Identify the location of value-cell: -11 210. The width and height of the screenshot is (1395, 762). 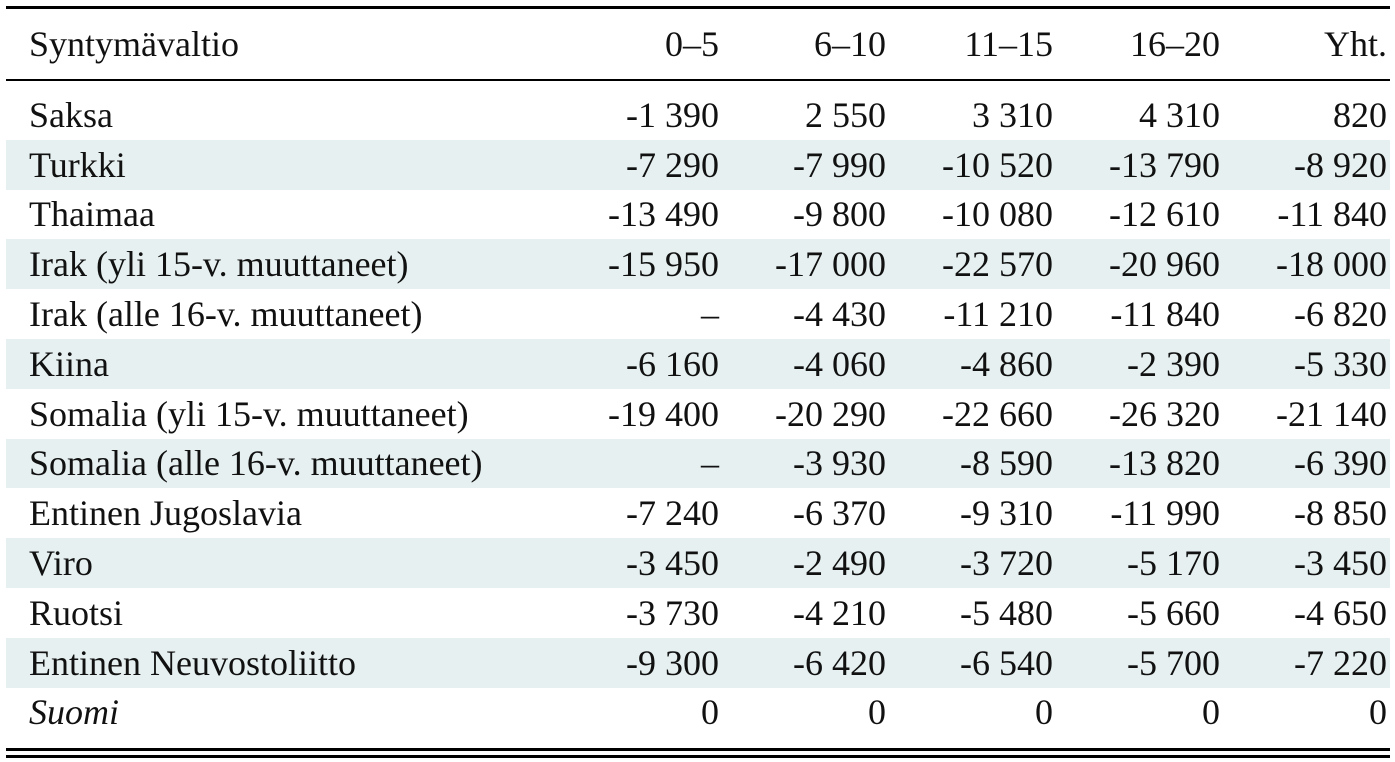
(998, 314).